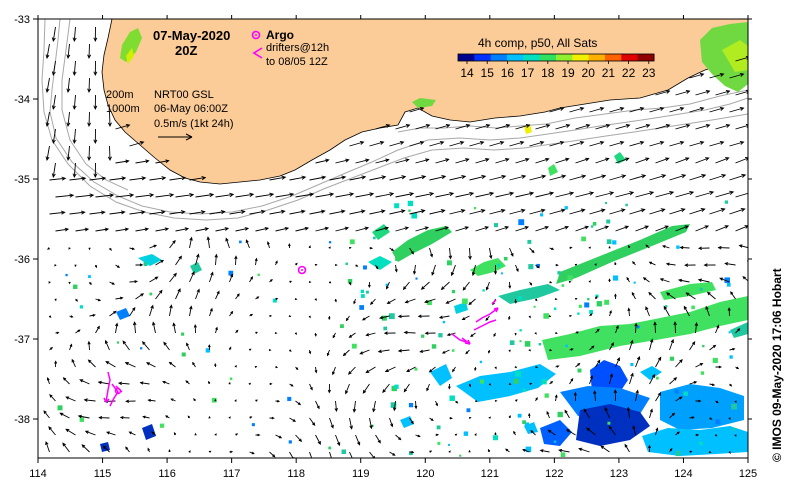 The image size is (790, 497). I want to click on drifter-legend-line2: to 08/05 12Z, so click(297, 62).